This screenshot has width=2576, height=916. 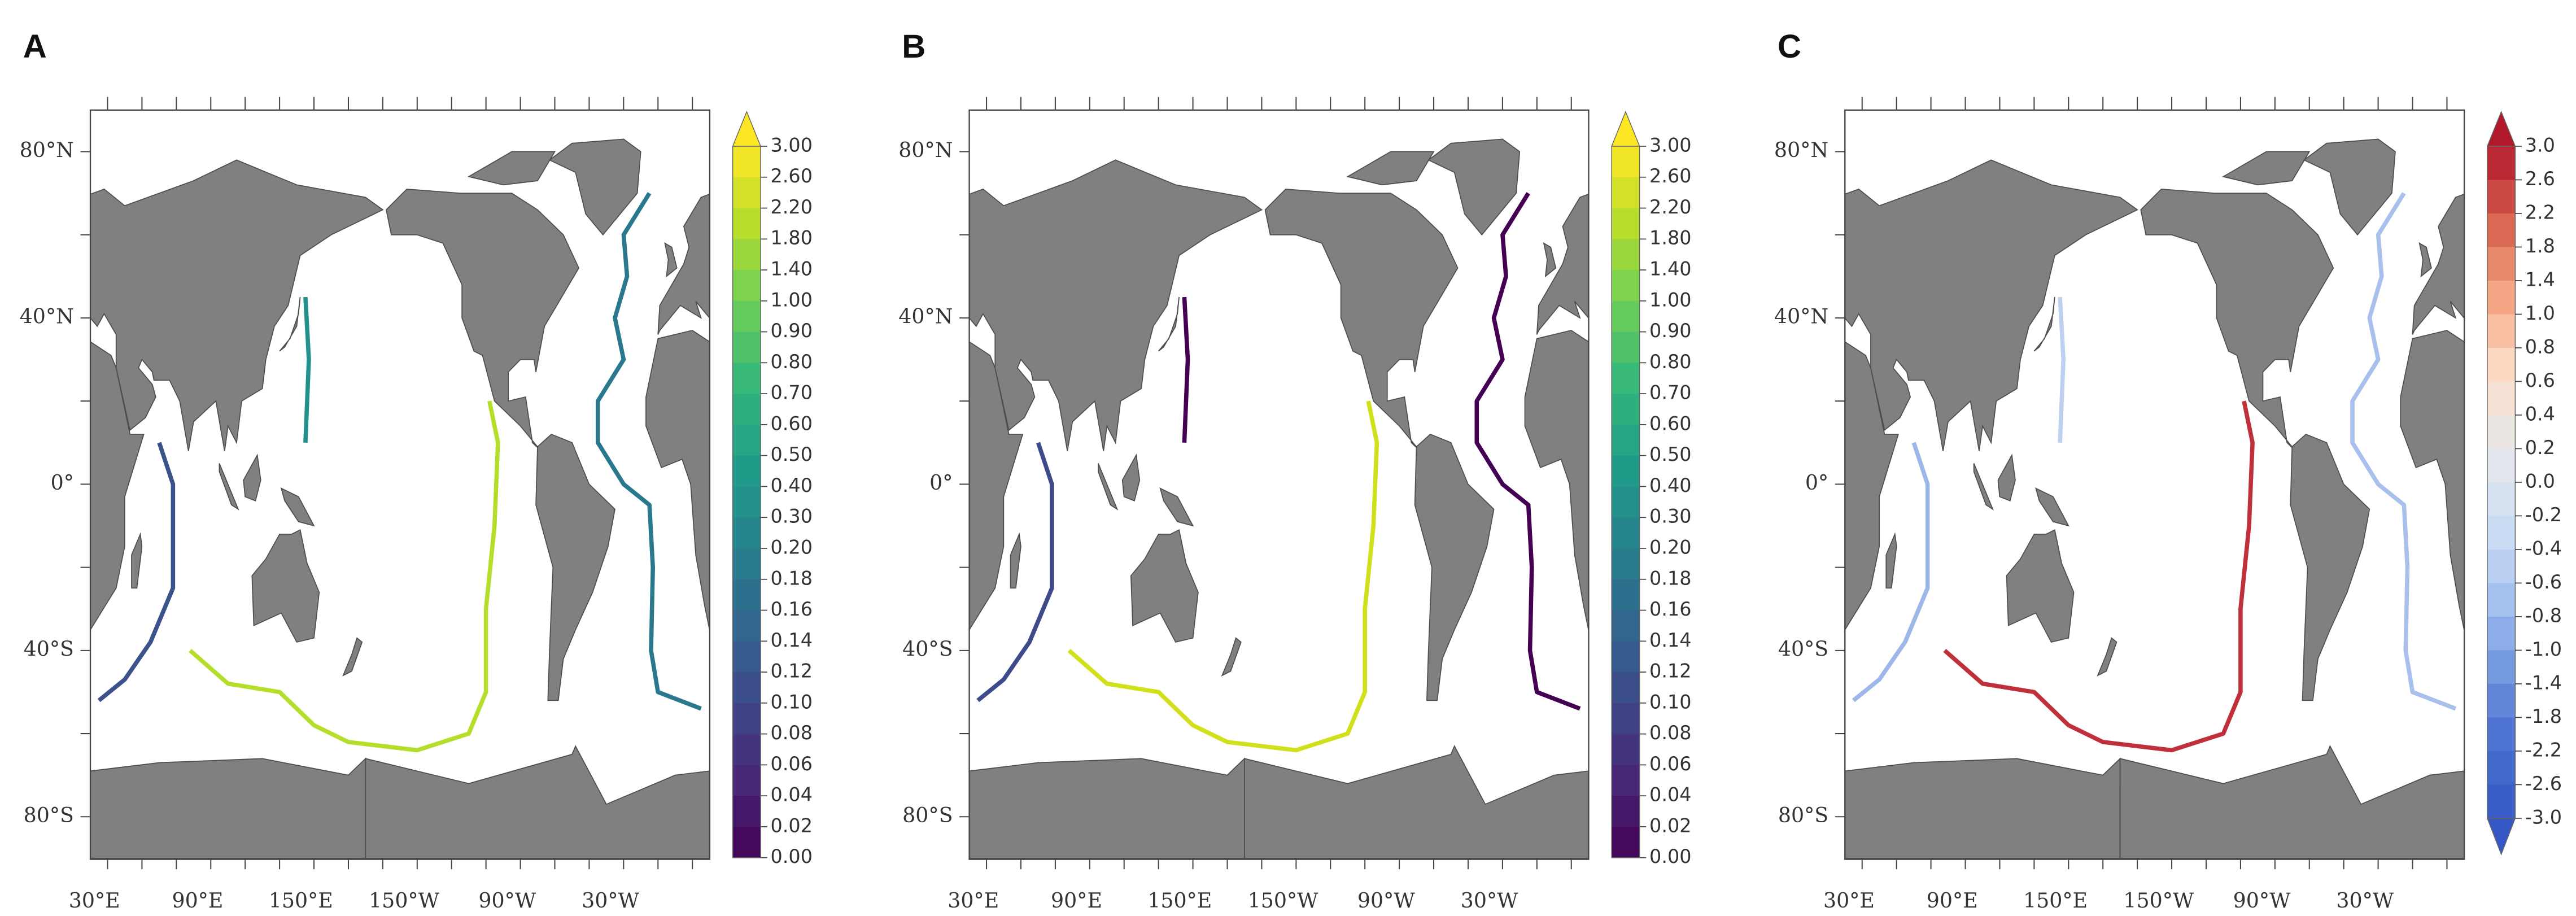 I want to click on colorbar-label: 0.60, so click(x=1670, y=423).